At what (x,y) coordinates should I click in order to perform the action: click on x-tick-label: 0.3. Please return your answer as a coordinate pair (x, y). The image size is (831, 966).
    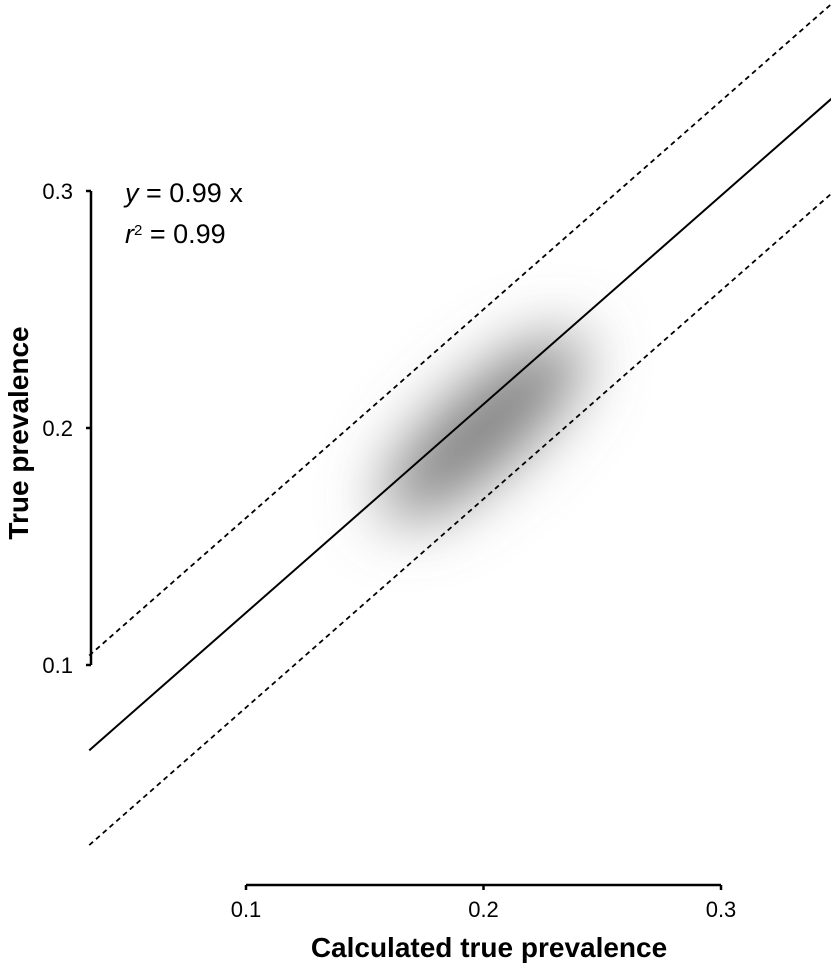
    Looking at the image, I should click on (721, 909).